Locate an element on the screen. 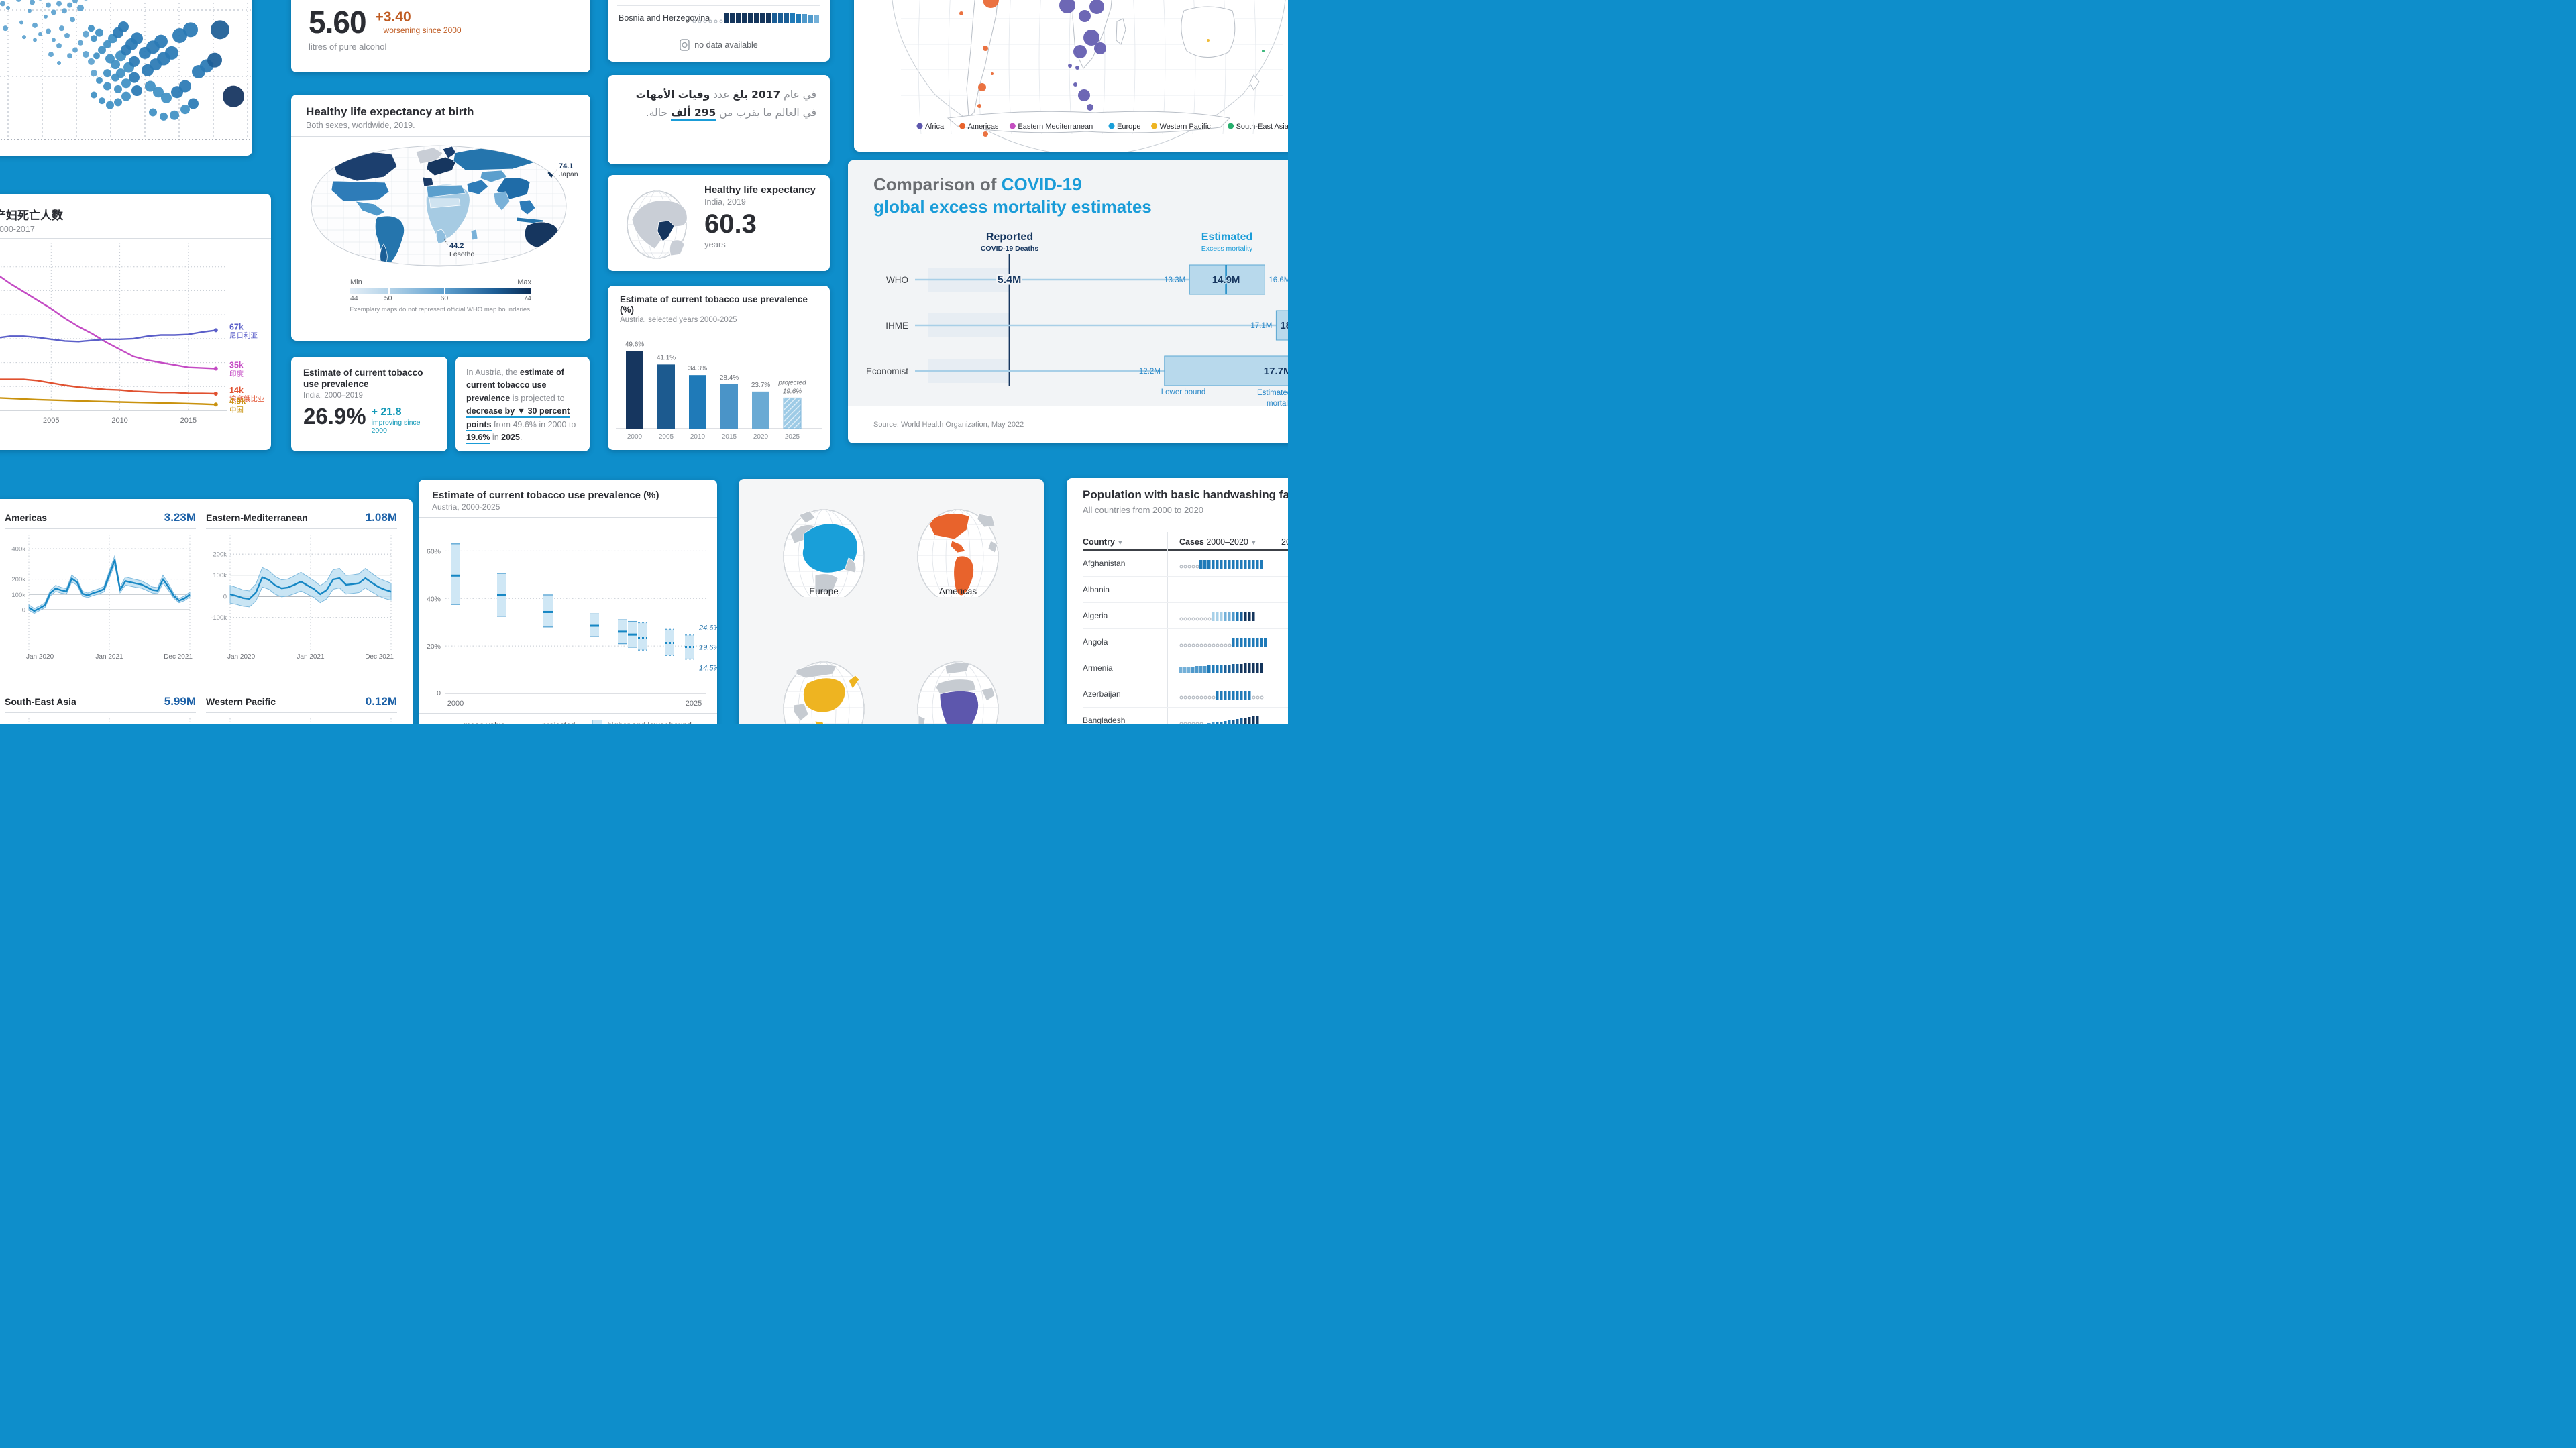 The image size is (2576, 1448). scale-tick: 60 is located at coordinates (444, 298).